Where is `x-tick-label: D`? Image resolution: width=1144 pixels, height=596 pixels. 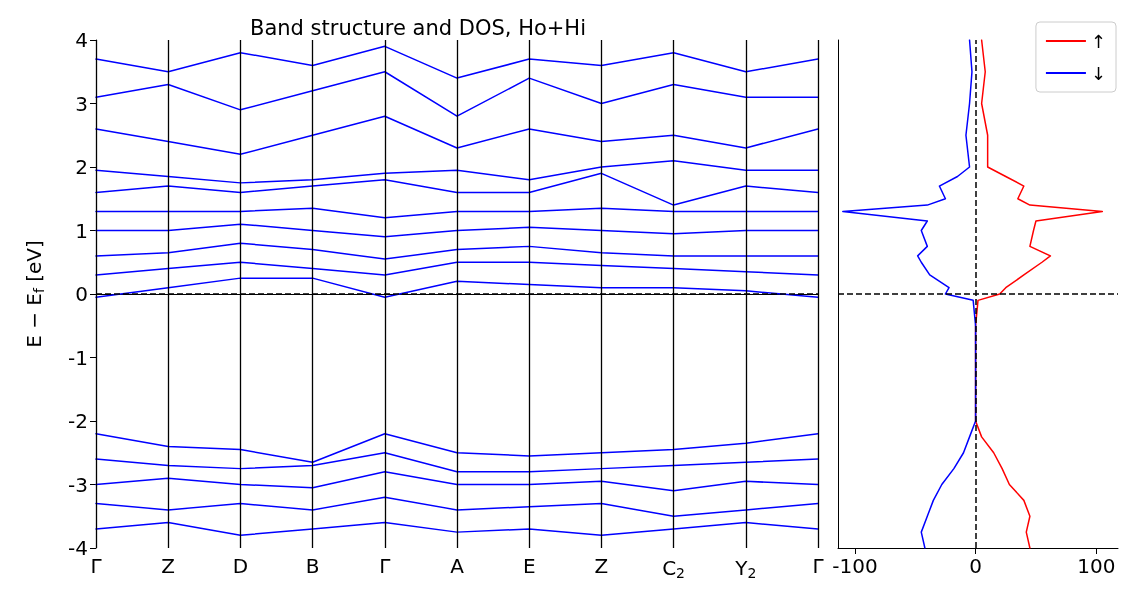 x-tick-label: D is located at coordinates (240, 566).